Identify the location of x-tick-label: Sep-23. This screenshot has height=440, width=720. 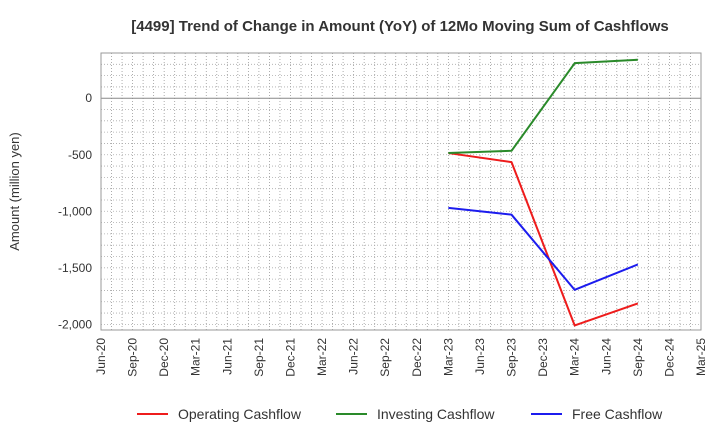
(512, 357).